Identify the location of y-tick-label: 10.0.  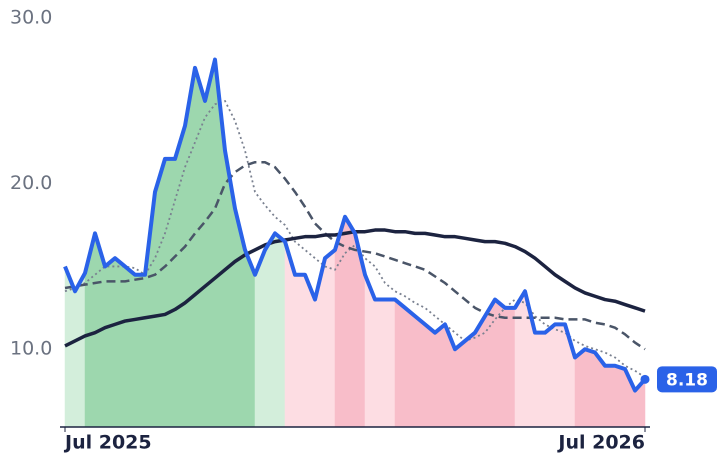
(31, 349).